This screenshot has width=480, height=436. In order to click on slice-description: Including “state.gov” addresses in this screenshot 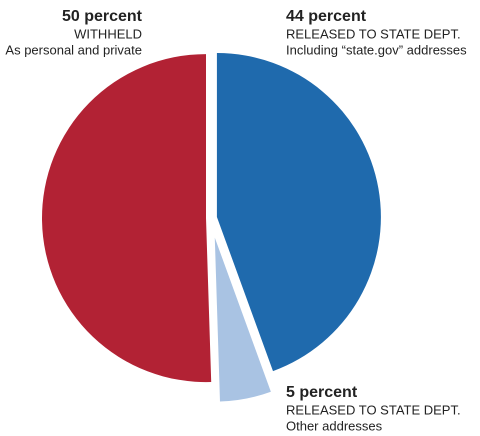, I will do `click(376, 49)`.